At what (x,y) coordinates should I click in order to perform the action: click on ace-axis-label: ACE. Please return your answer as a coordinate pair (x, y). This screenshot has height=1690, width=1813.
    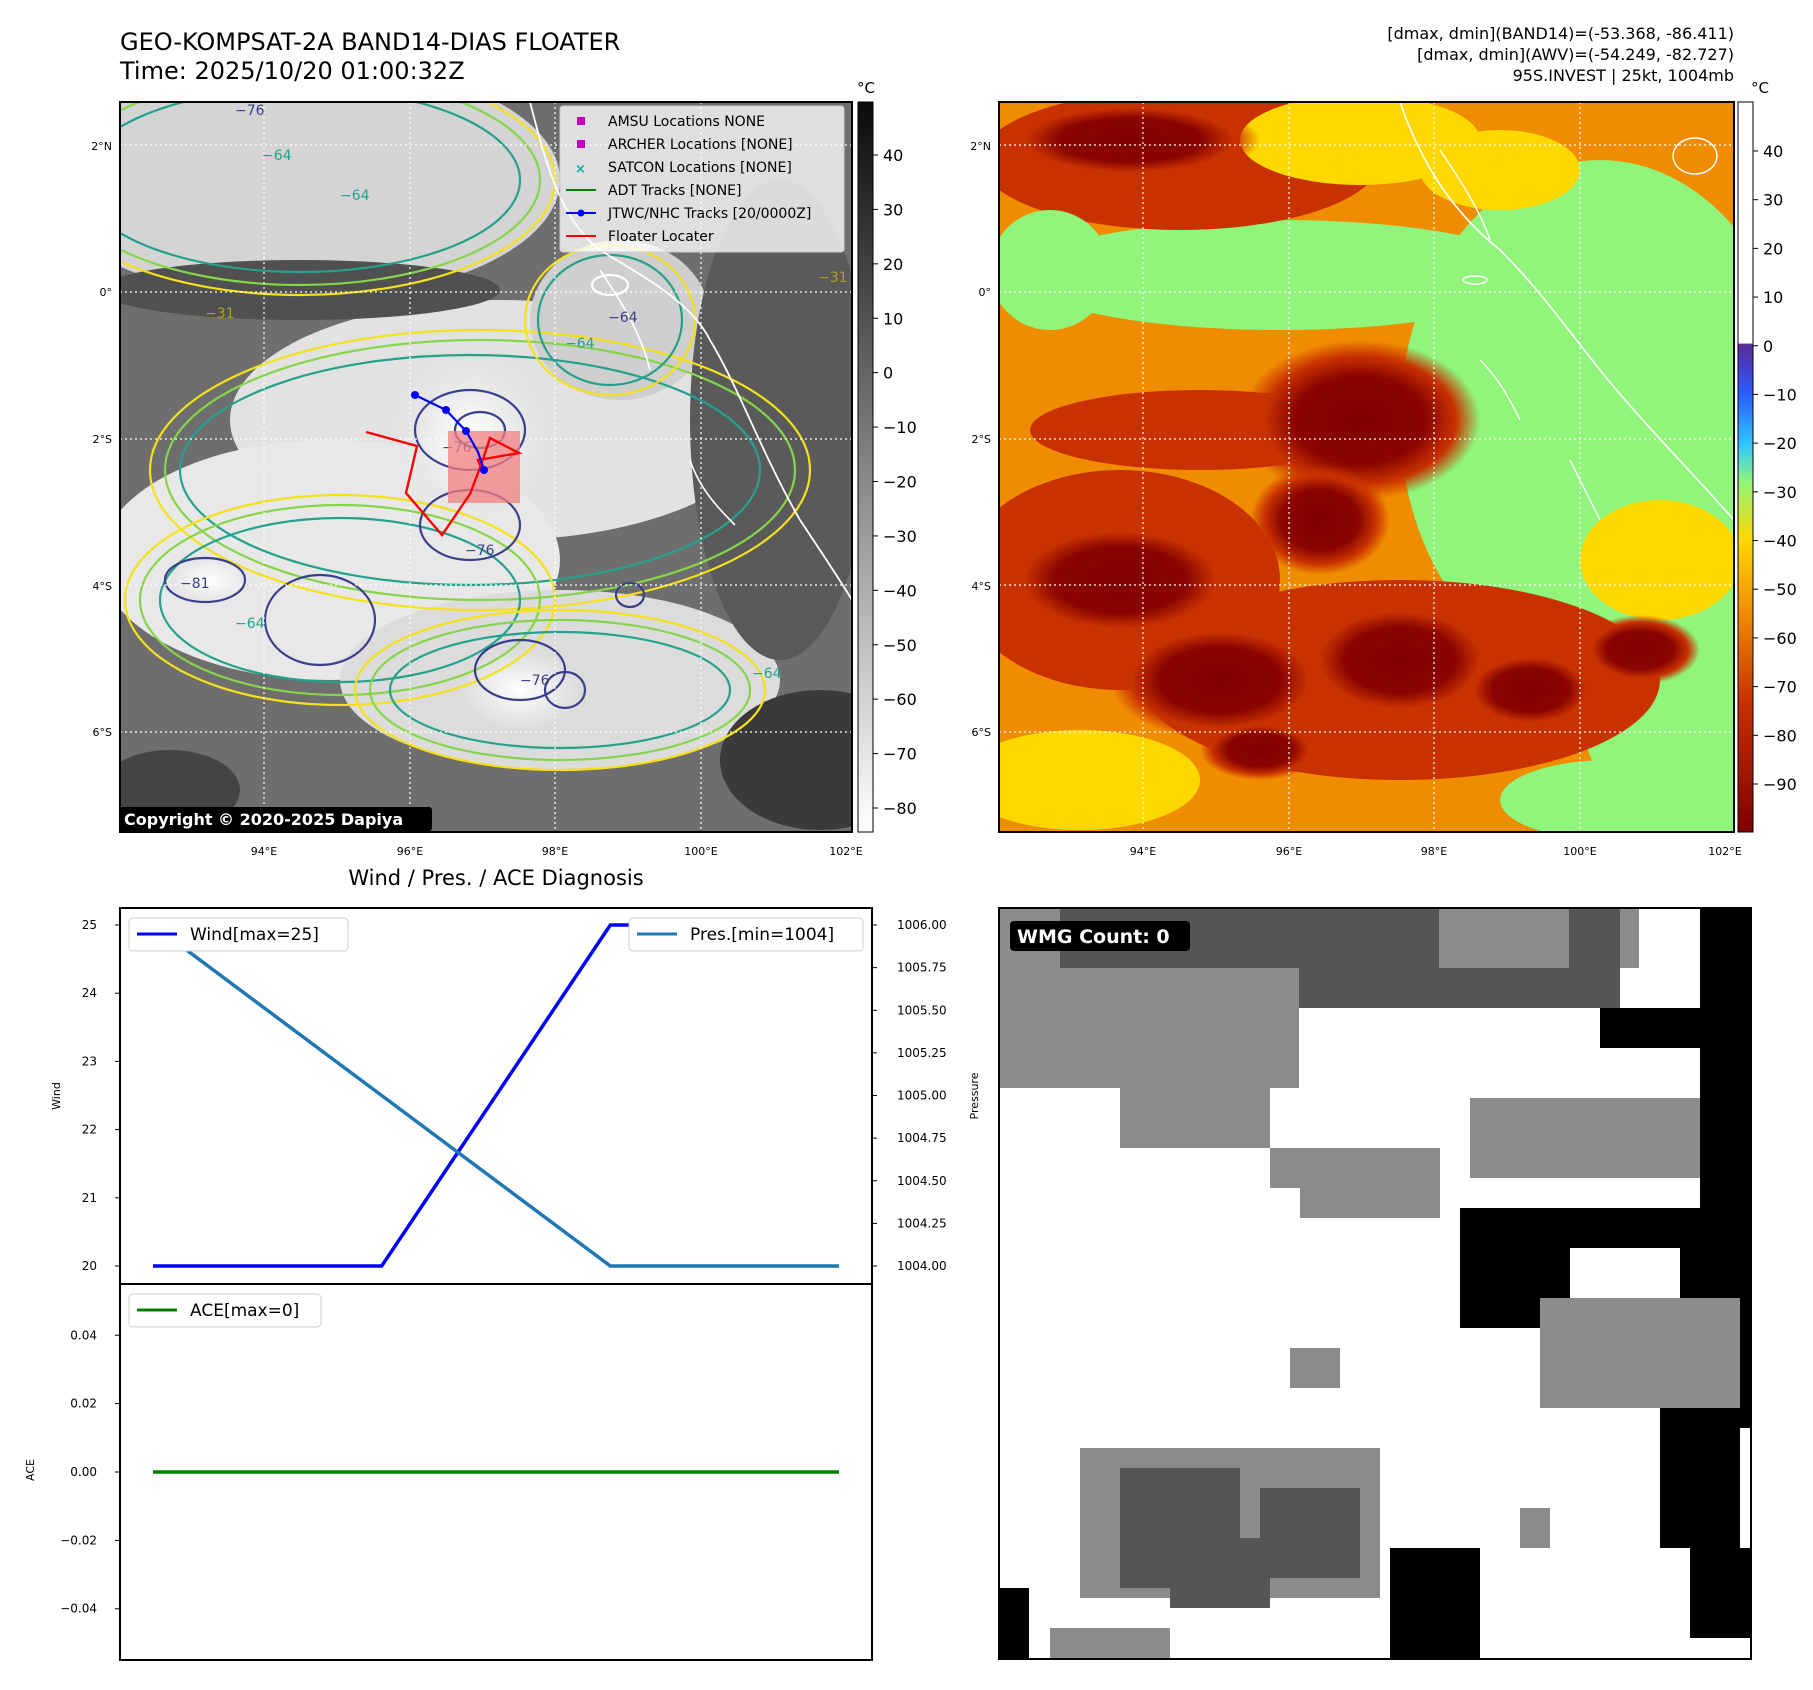
    Looking at the image, I should click on (30, 1470).